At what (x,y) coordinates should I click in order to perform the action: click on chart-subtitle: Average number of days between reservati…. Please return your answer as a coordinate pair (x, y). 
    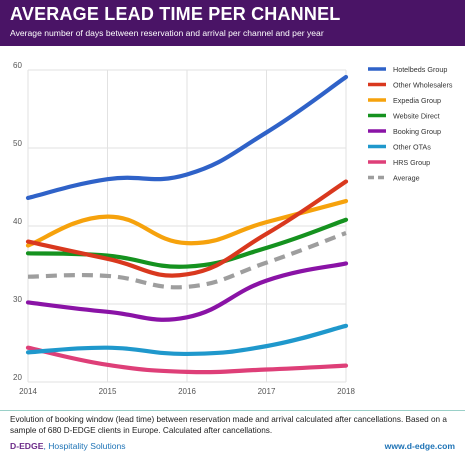
    Looking at the image, I should click on (167, 33).